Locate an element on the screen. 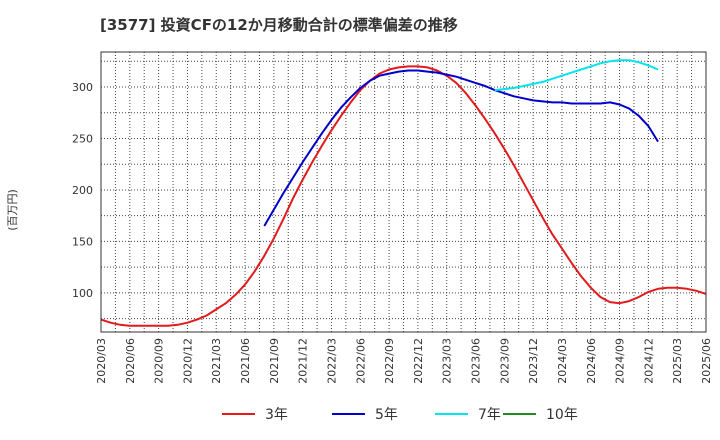 This screenshot has height=440, width=720. x-tick-label: 2023/09 is located at coordinates (504, 361).